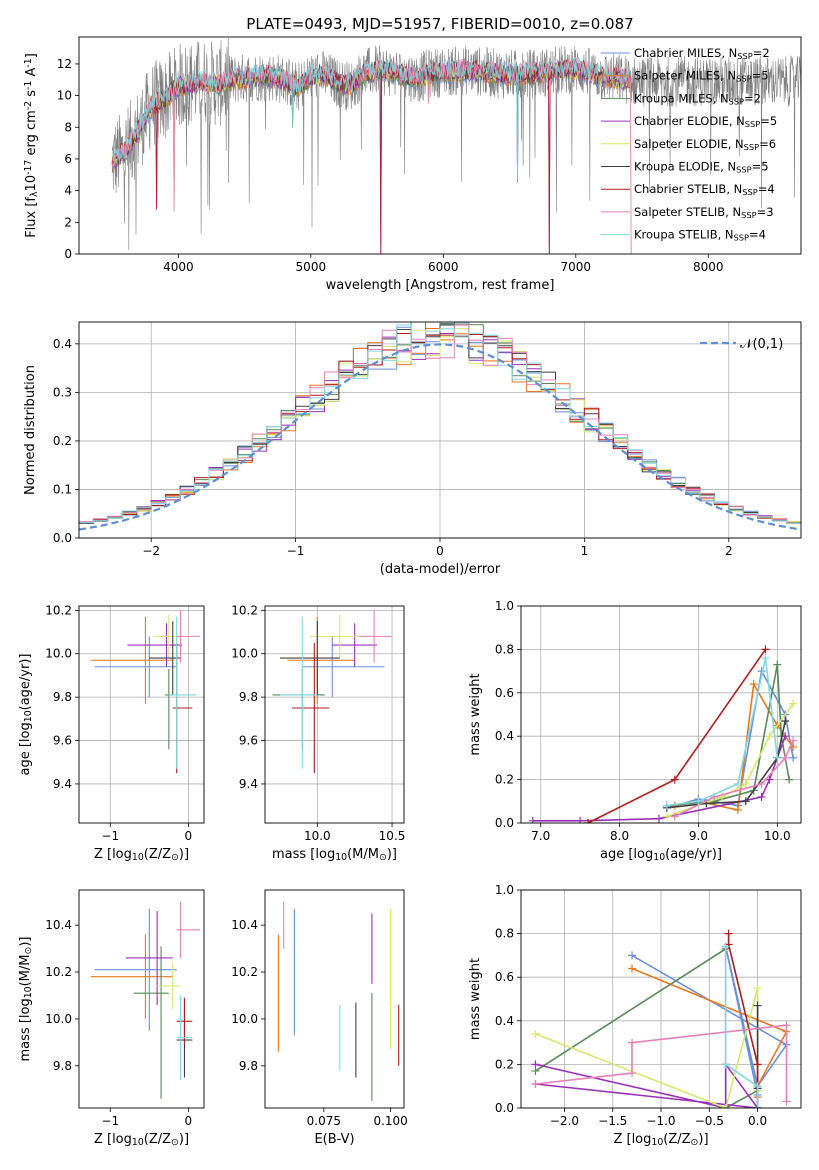 The width and height of the screenshot is (819, 1170). What do you see at coordinates (647, 1084) in the screenshot?
I see `weight-line` at bounding box center [647, 1084].